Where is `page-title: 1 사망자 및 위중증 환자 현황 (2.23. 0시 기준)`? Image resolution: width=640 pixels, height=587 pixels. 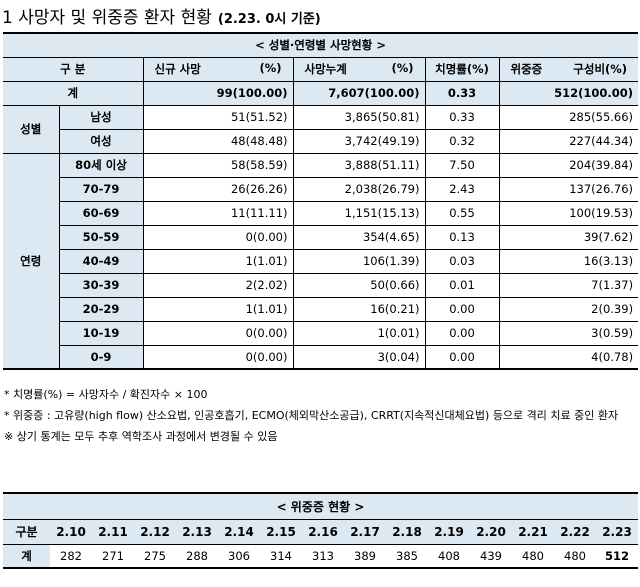 page-title: 1 사망자 및 위중증 환자 현황 (2.23. 0시 기준) is located at coordinates (161, 16).